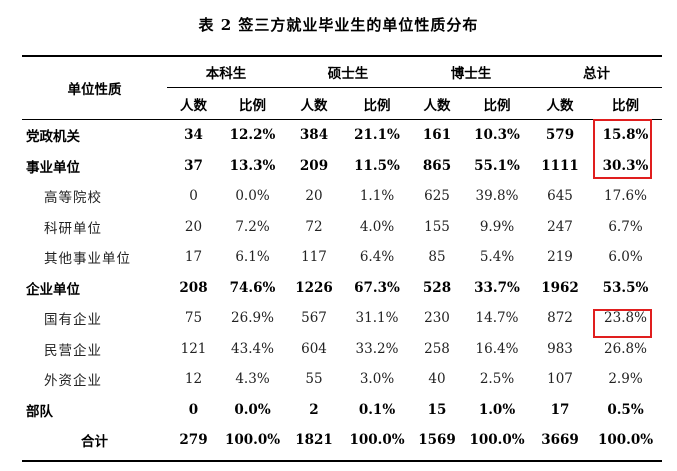 The height and width of the screenshot is (471, 677). Describe the element at coordinates (625, 135) in the screenshot. I see `ratio-cell: 15.8%` at that location.